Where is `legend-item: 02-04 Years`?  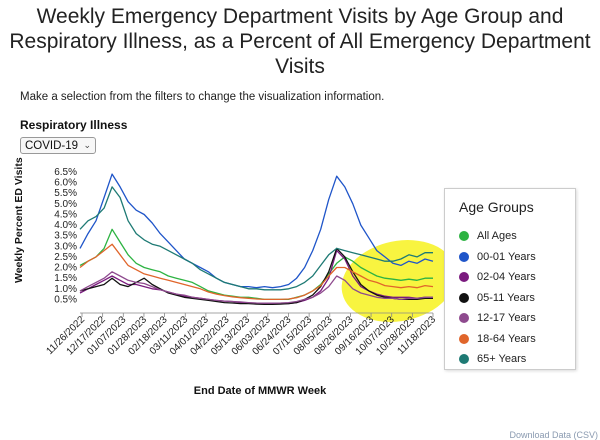
legend-item: 02-04 Years is located at coordinates (497, 277).